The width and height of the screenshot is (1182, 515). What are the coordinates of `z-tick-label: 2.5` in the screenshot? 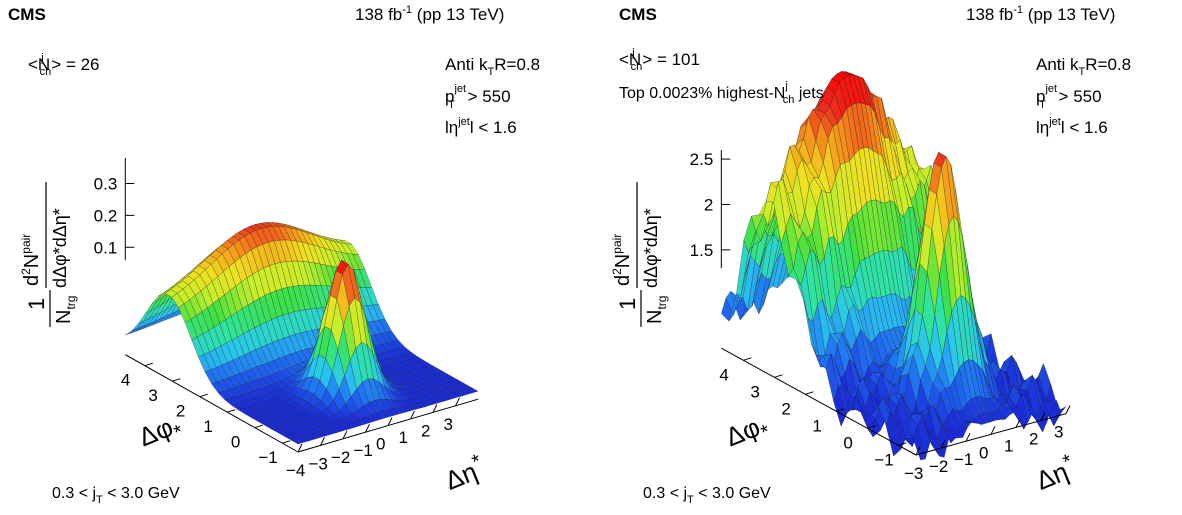 It's located at (702, 159).